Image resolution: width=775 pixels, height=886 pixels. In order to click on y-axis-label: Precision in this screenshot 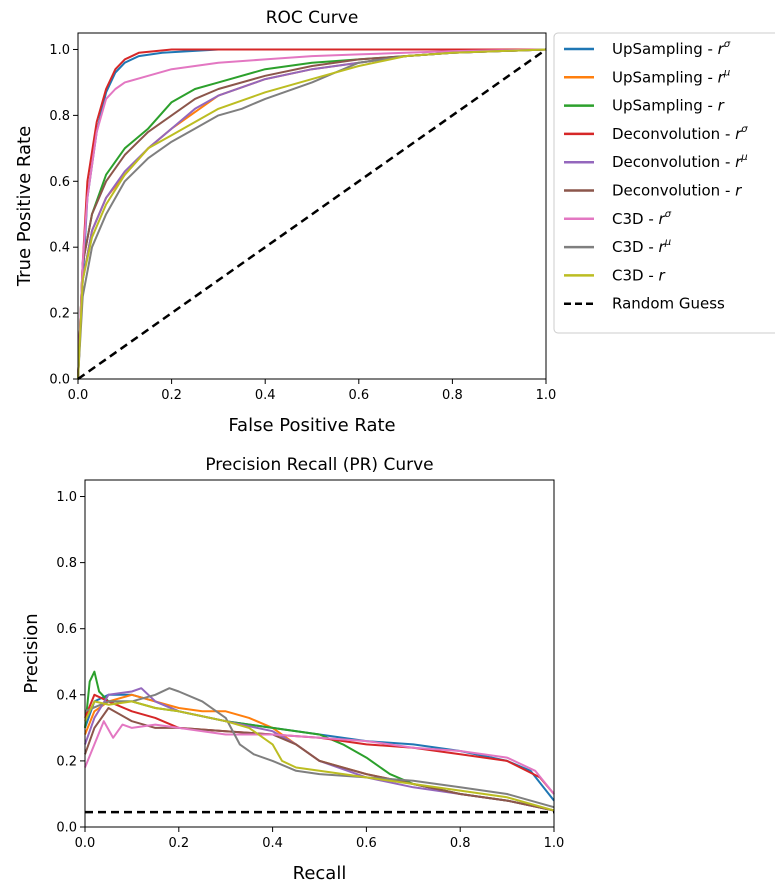, I will do `click(31, 653)`.